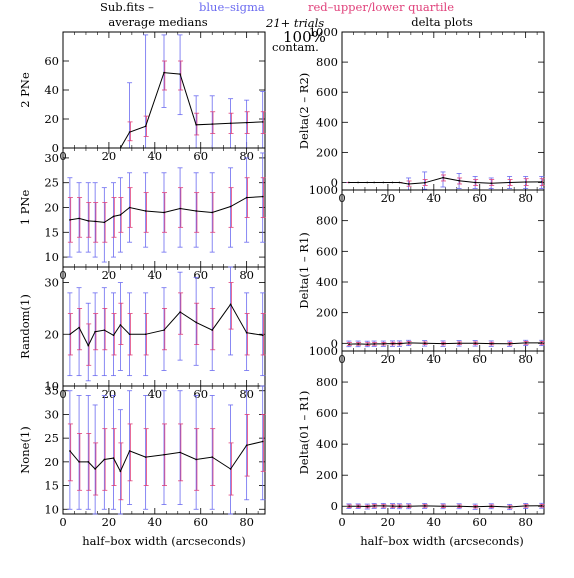 This screenshot has height=578, width=574. Describe the element at coordinates (51, 61) in the screenshot. I see `y-tick-label: 60` at that location.